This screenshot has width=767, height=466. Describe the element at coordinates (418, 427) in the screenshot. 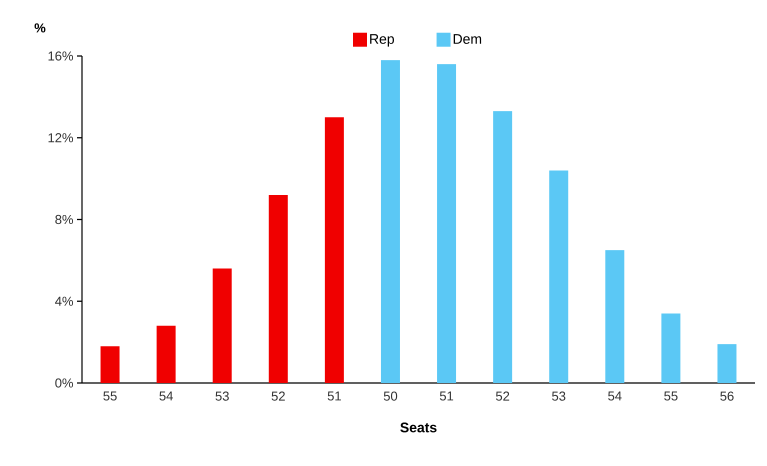

I see `x-axis-title: Seats` at that location.